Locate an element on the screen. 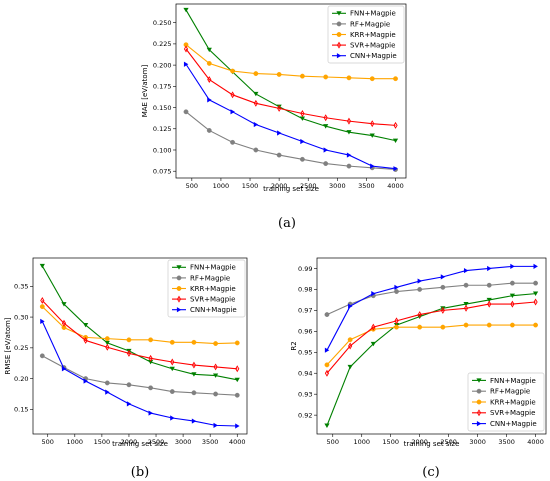 This screenshot has width=550, height=481. y-tick-label: 0.25 is located at coordinates (21, 348).